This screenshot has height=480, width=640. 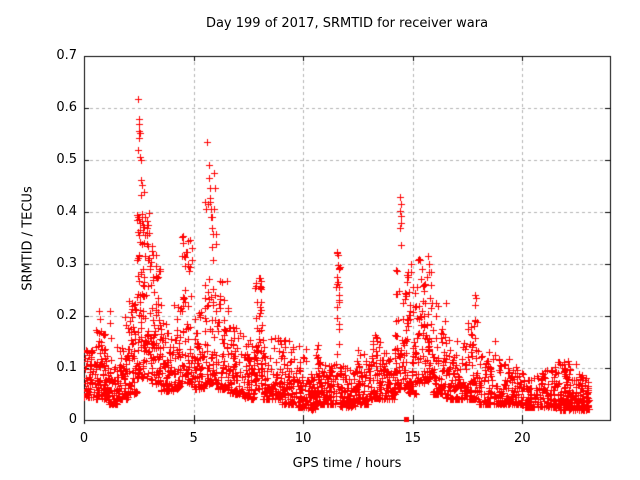 What do you see at coordinates (193, 438) in the screenshot?
I see `x-tick-label: 5` at bounding box center [193, 438].